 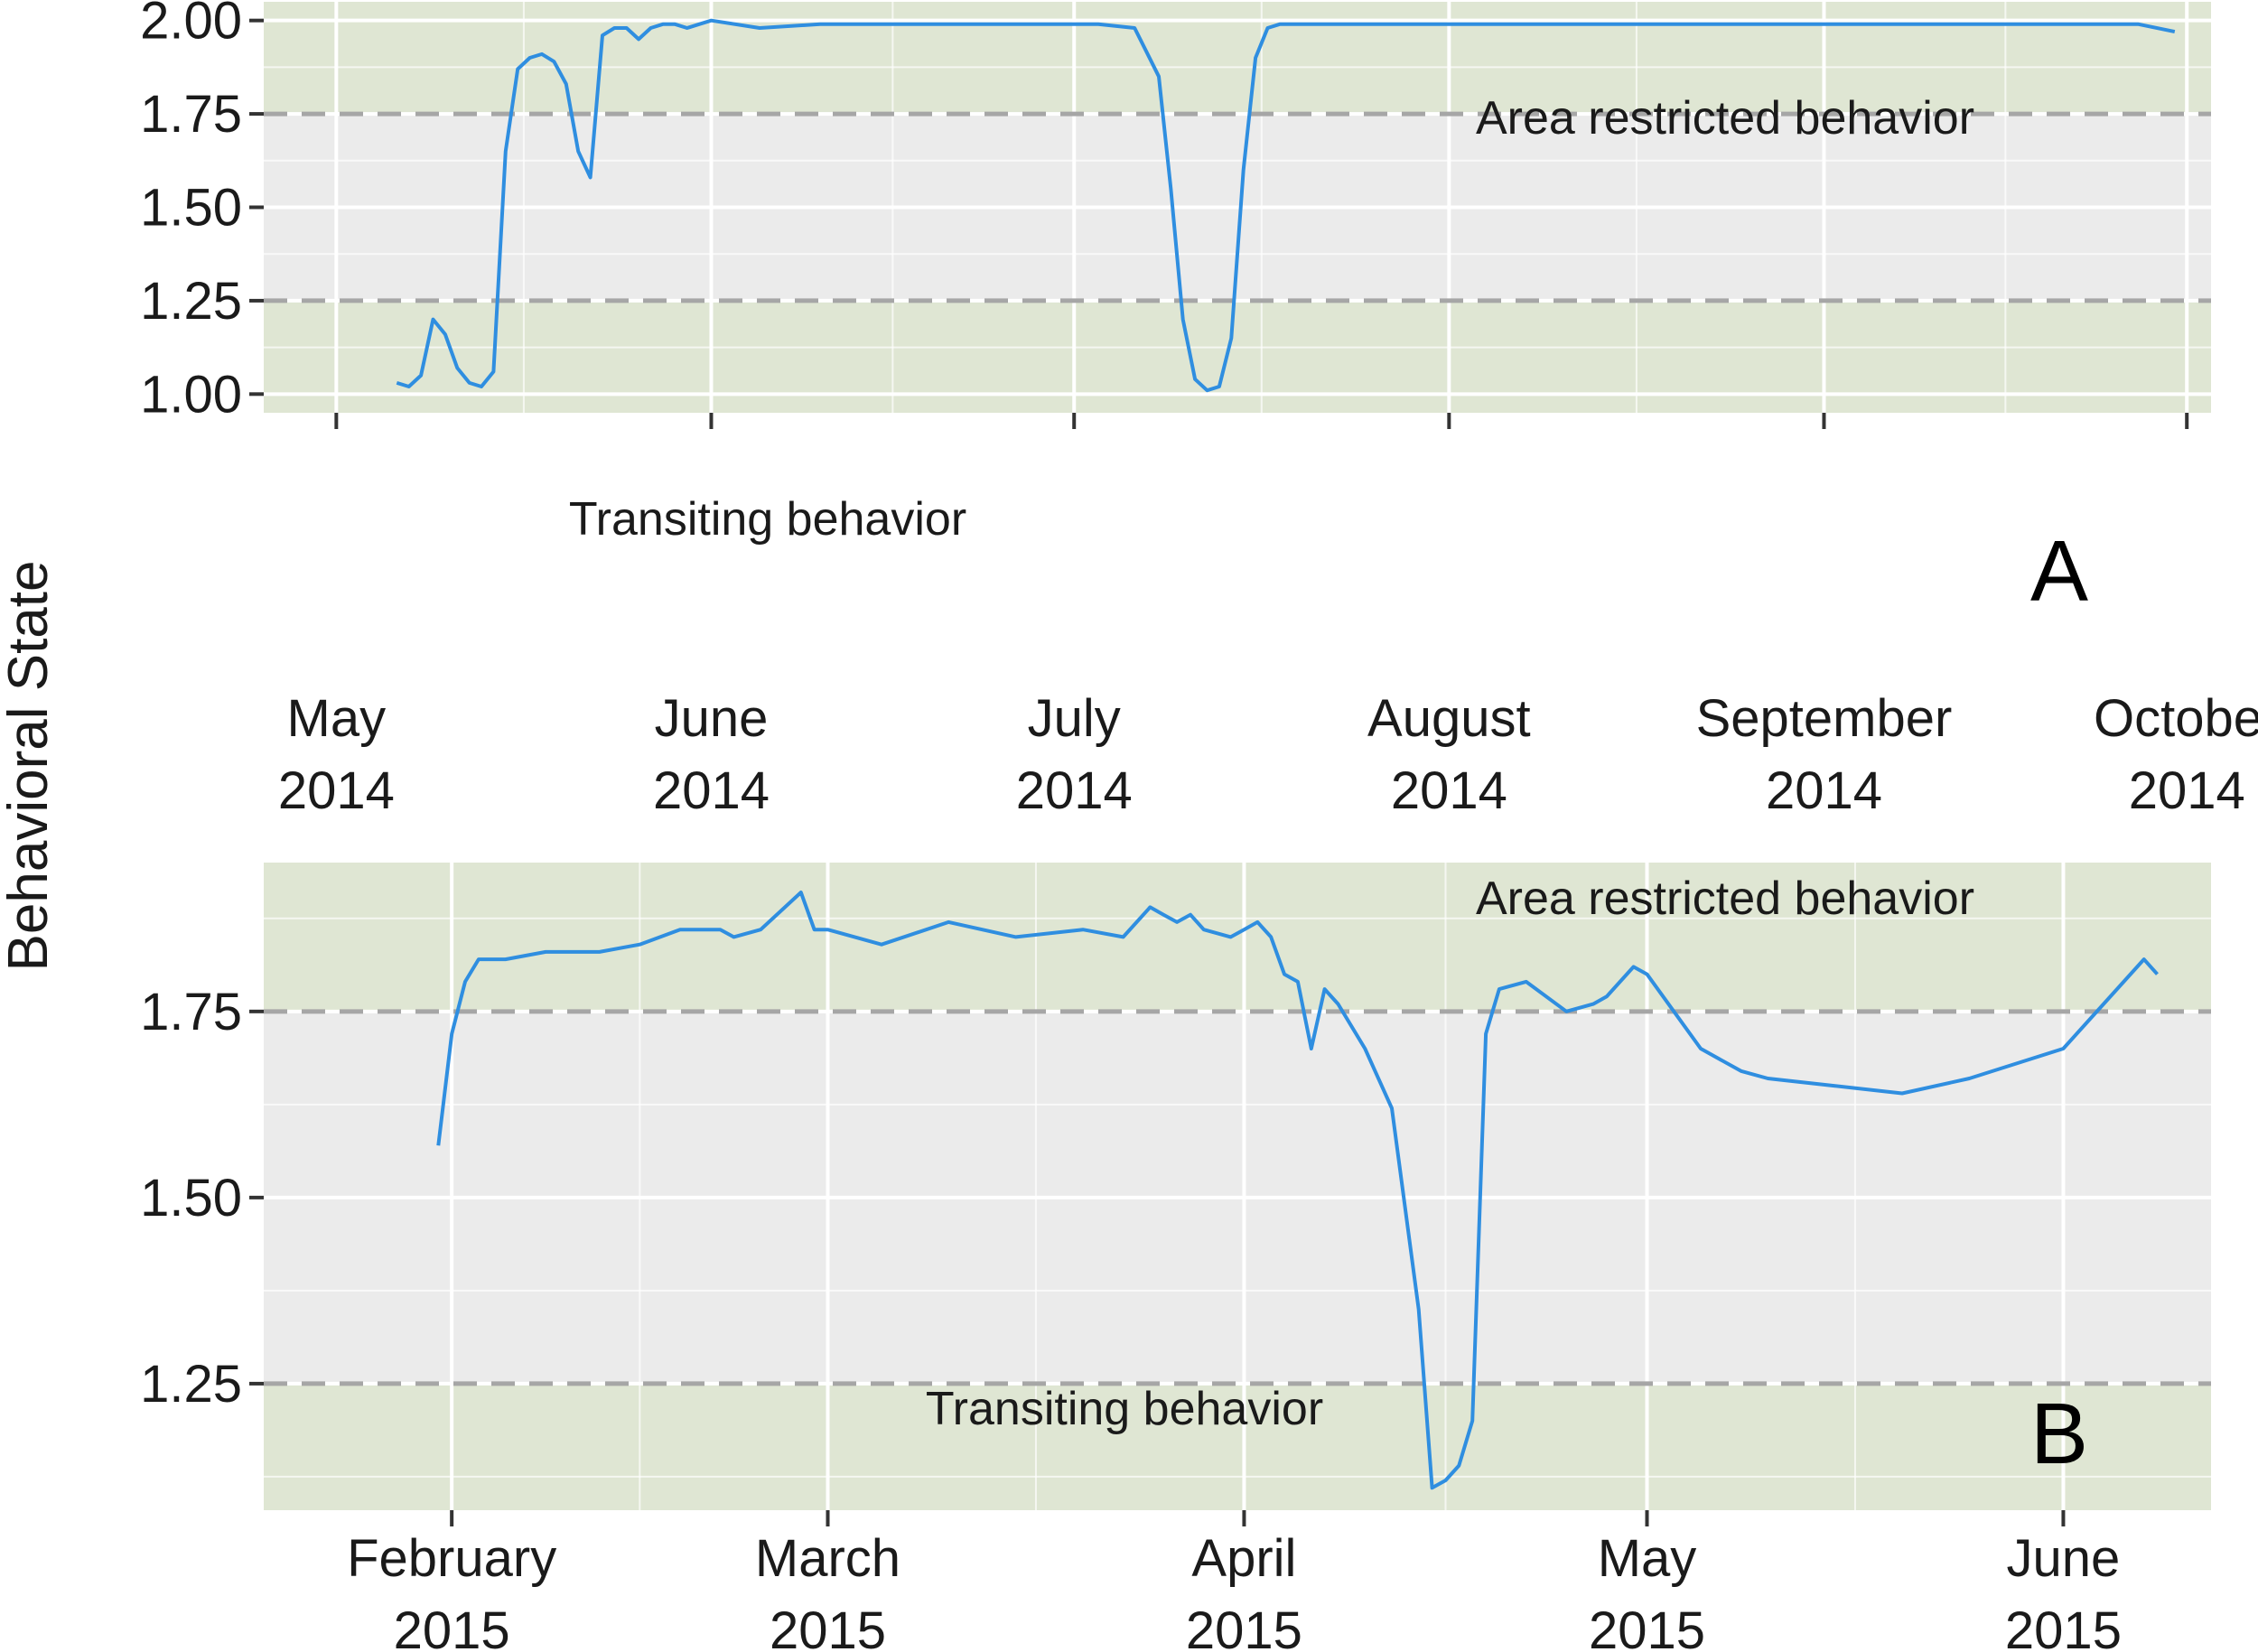 What do you see at coordinates (1243, 1558) in the screenshot?
I see `x-tick-label-month: April` at bounding box center [1243, 1558].